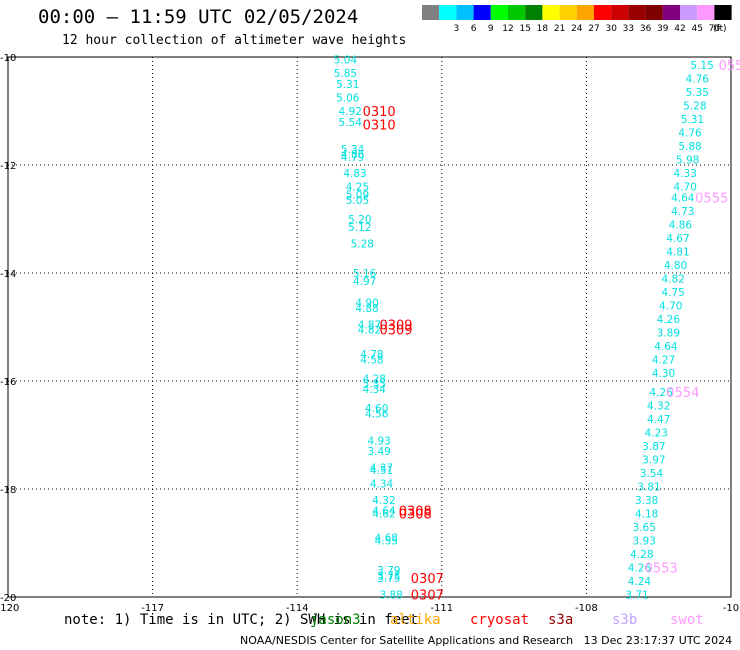  I want to click on wave-height-point: 3.81, so click(648, 487).